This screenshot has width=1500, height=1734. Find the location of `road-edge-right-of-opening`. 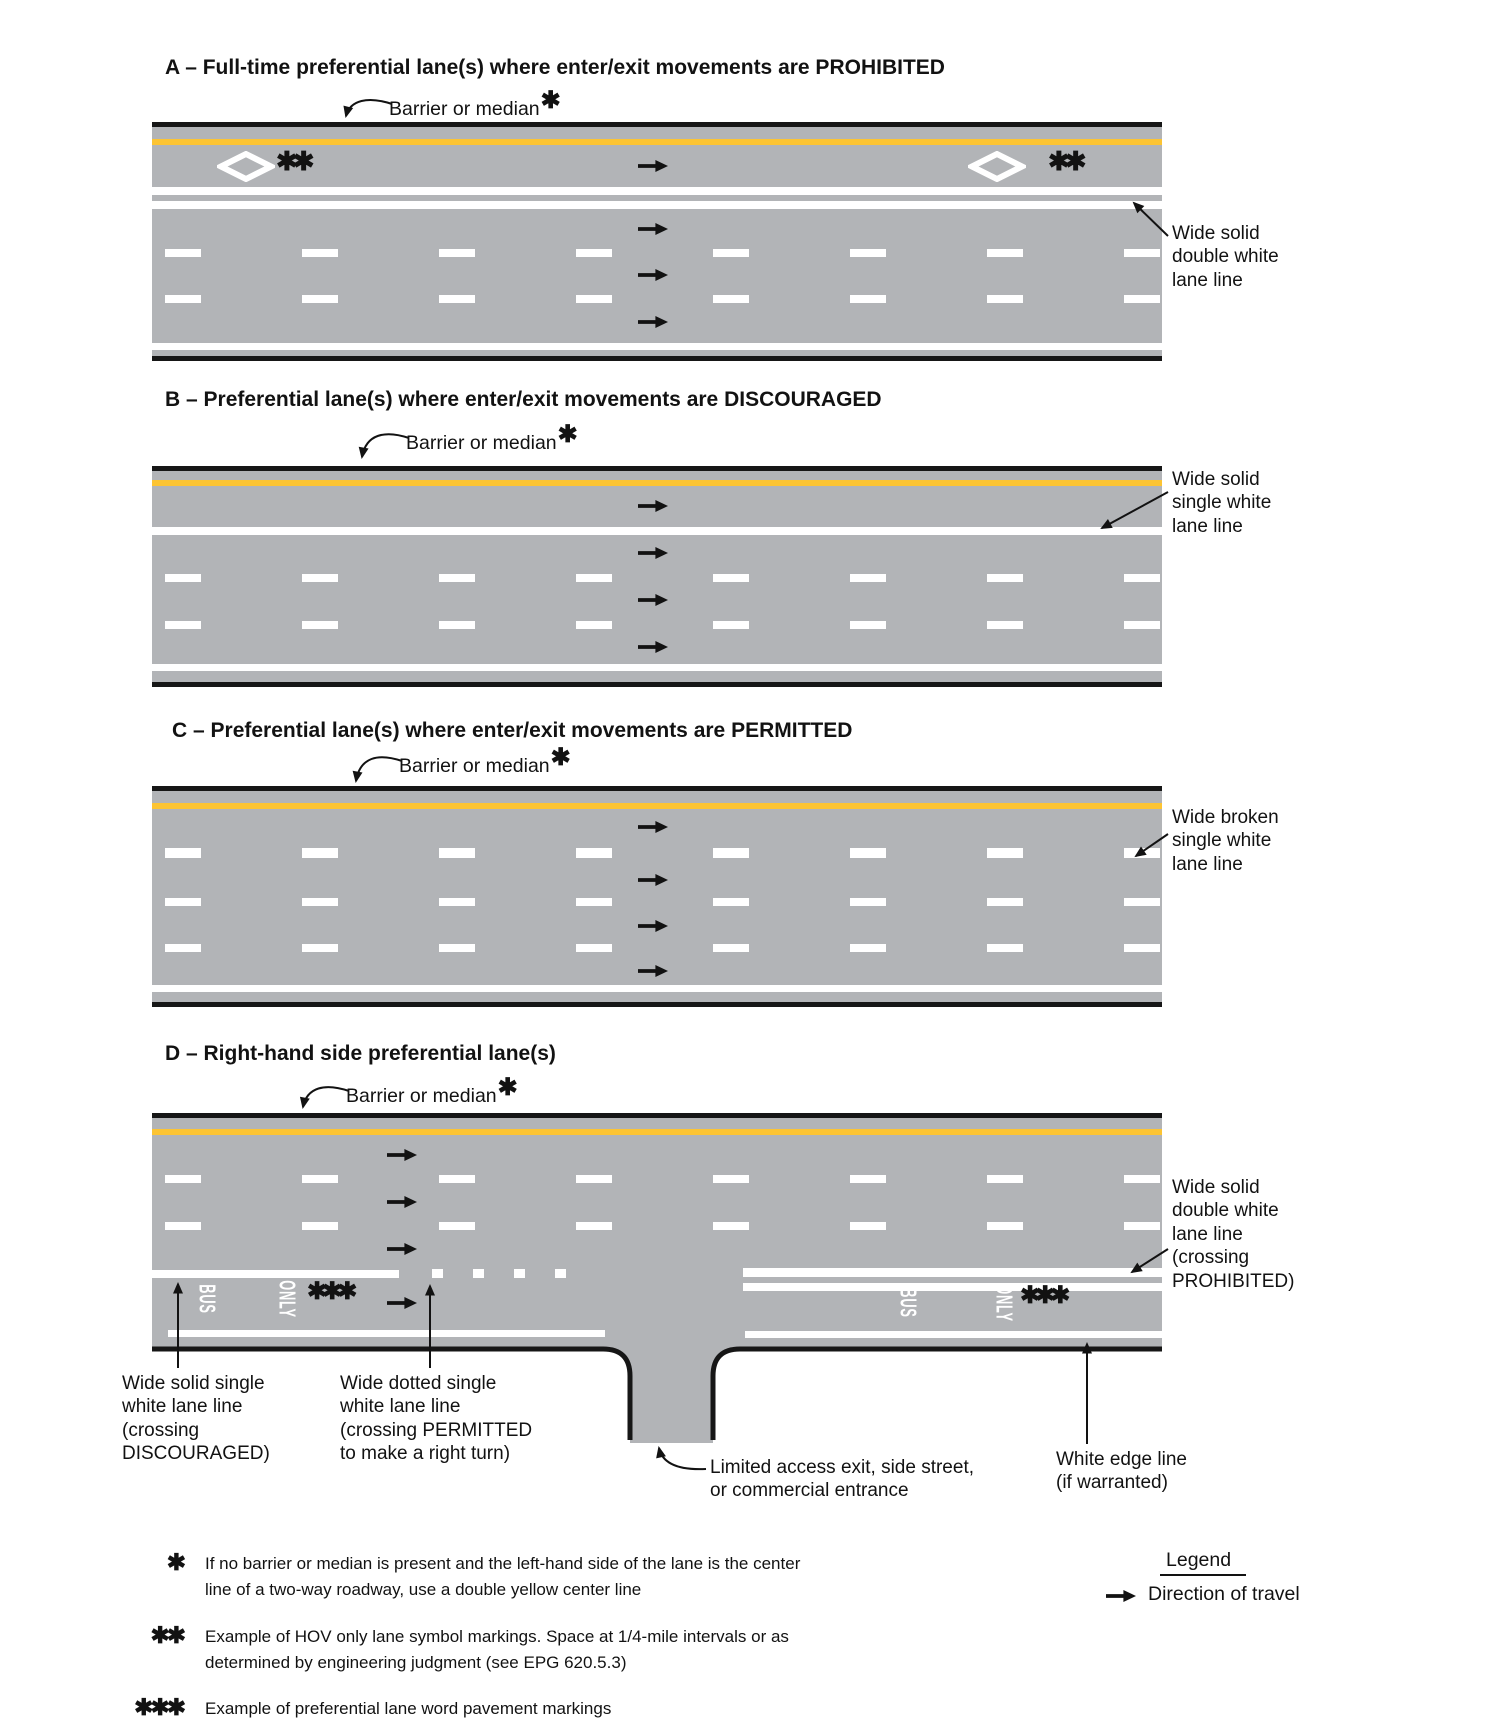

road-edge-right-of-opening is located at coordinates (936, 1393).